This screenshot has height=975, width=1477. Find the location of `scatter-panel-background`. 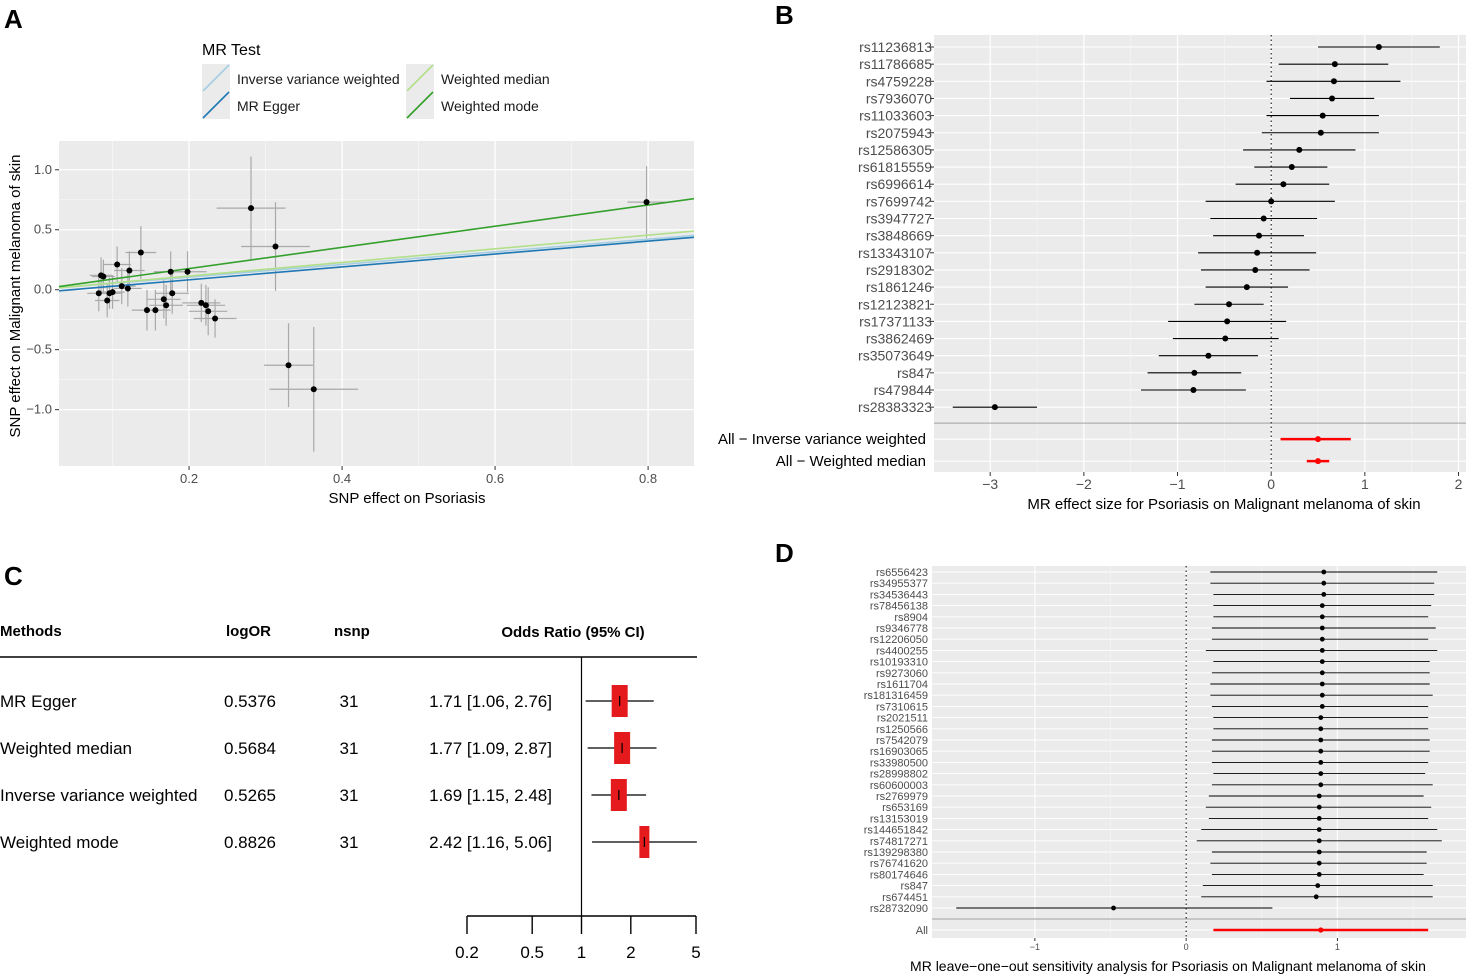

scatter-panel-background is located at coordinates (376, 303).